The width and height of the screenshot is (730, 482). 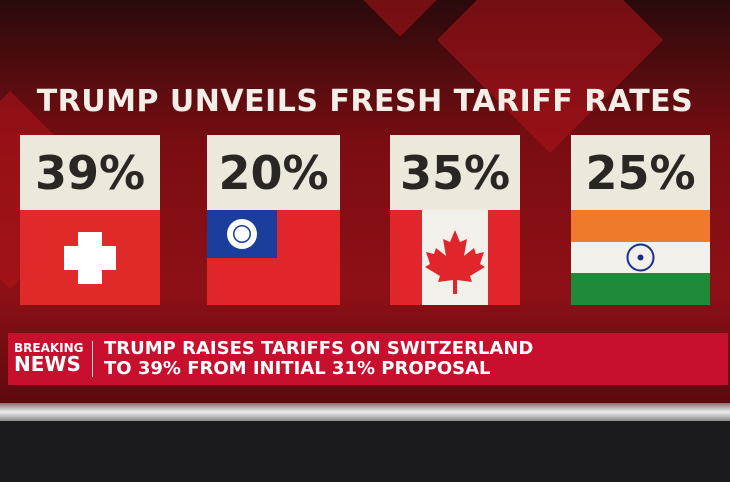 What do you see at coordinates (365, 101) in the screenshot?
I see `headline: TRUMP UNVEILS FRESH TARIFF RATES` at bounding box center [365, 101].